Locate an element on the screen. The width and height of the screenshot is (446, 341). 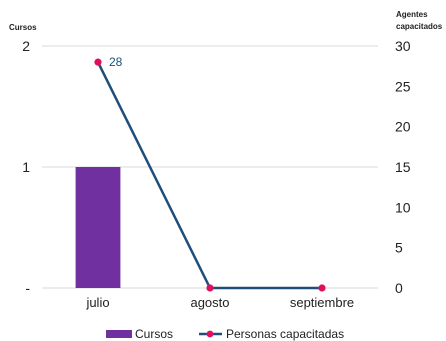
left-tick-label: 1 is located at coordinates (26, 167).